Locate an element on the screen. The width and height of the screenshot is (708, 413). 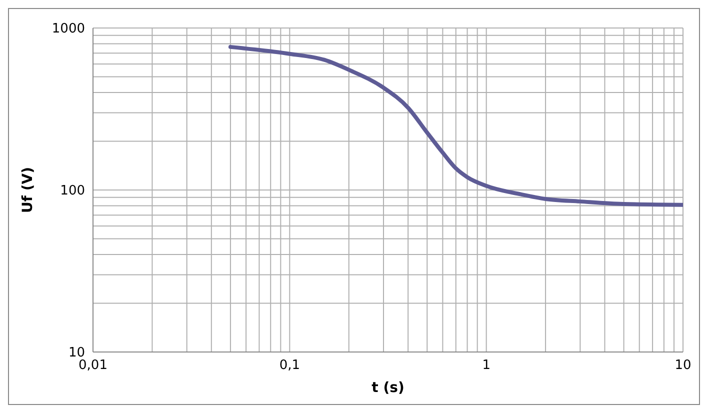
x-tick-label: 1 is located at coordinates (486, 366).